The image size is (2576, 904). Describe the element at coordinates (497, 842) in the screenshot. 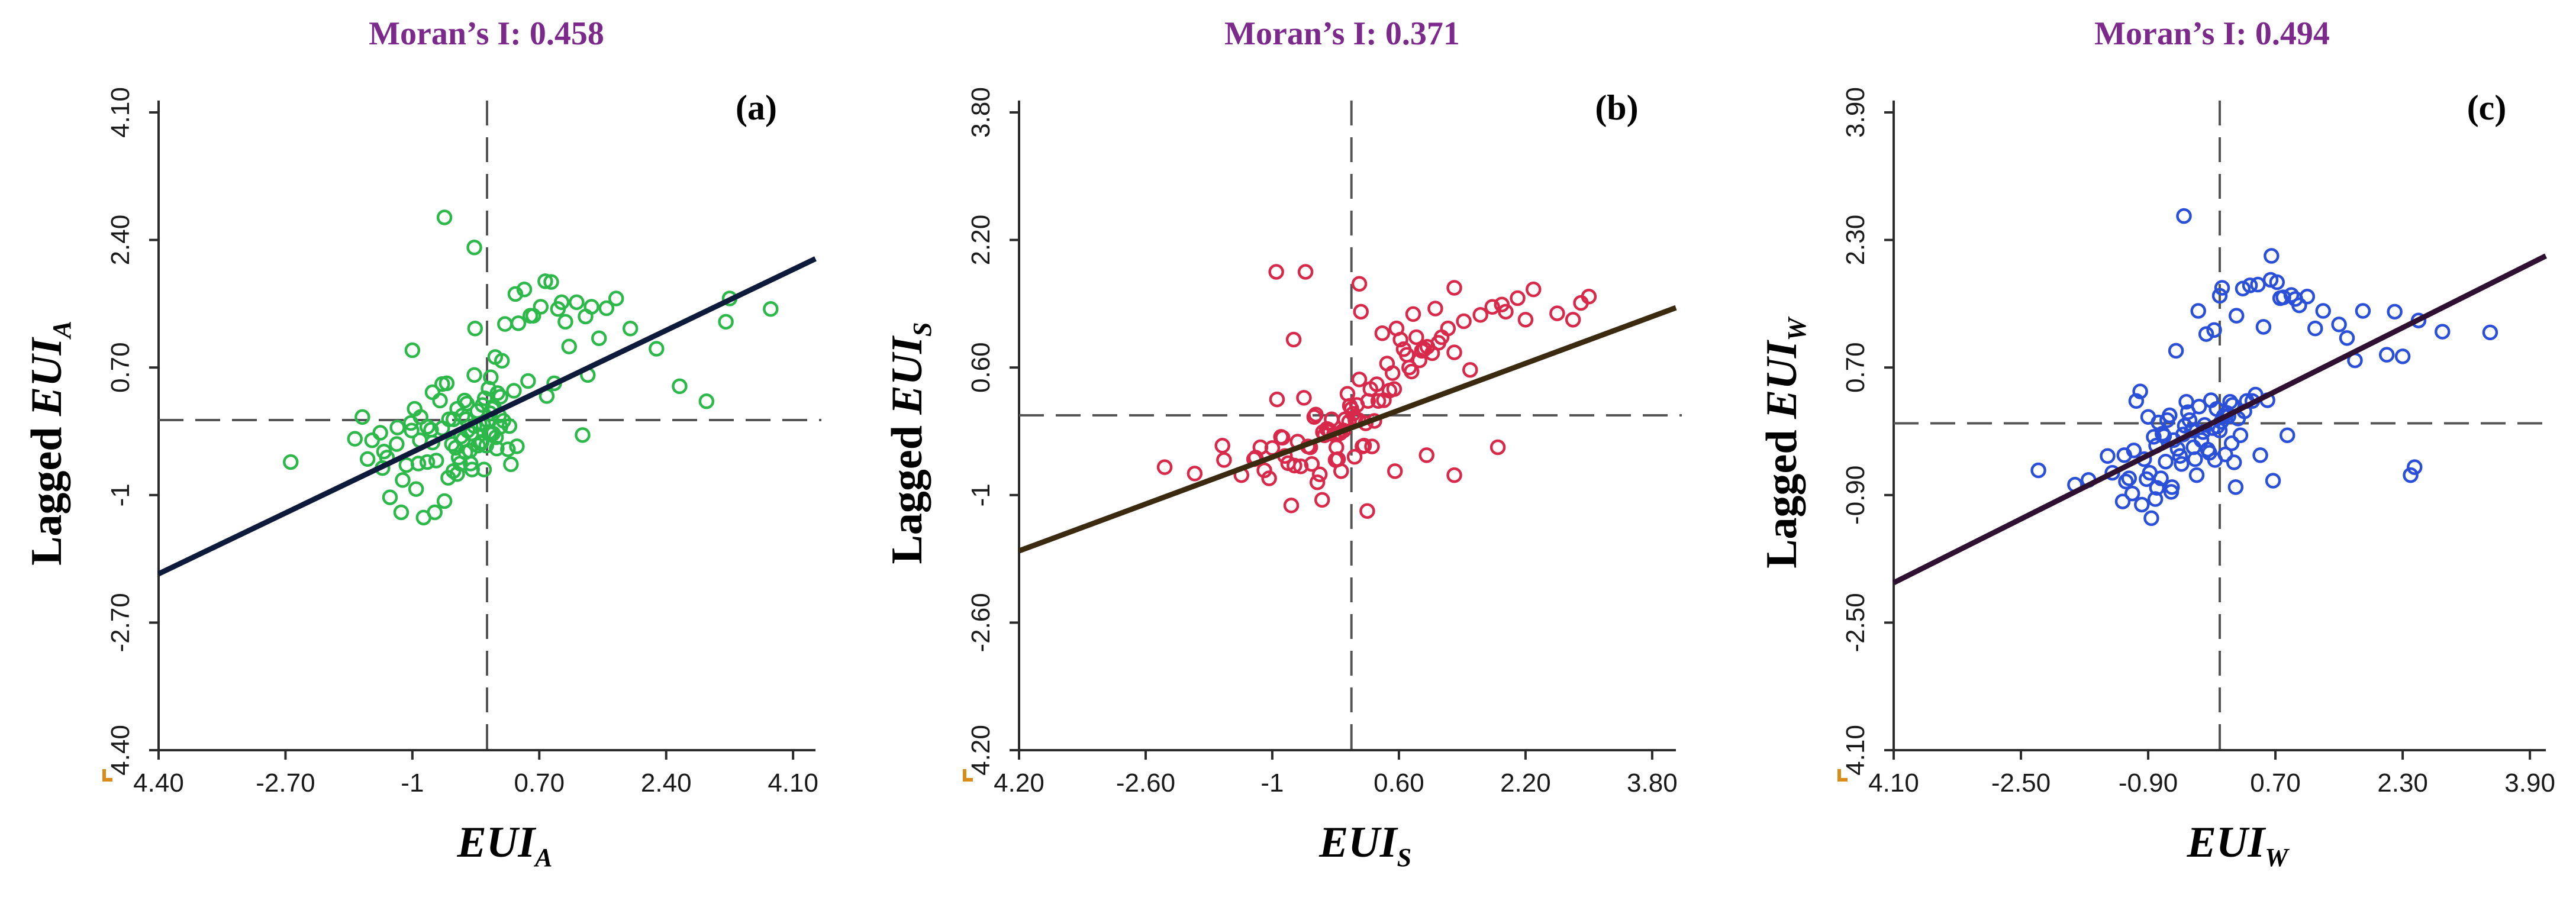

I see `x-axis-label-main-a: EUI` at that location.